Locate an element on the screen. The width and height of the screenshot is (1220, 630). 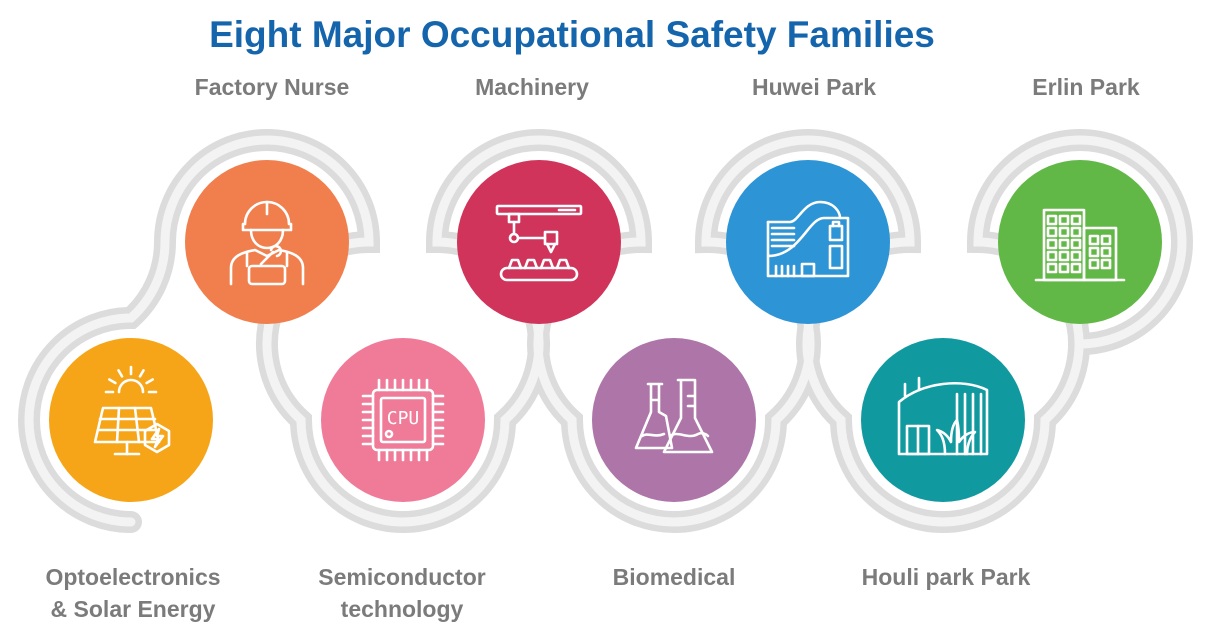
cpu-chip-icon: CPU is located at coordinates (403, 420).